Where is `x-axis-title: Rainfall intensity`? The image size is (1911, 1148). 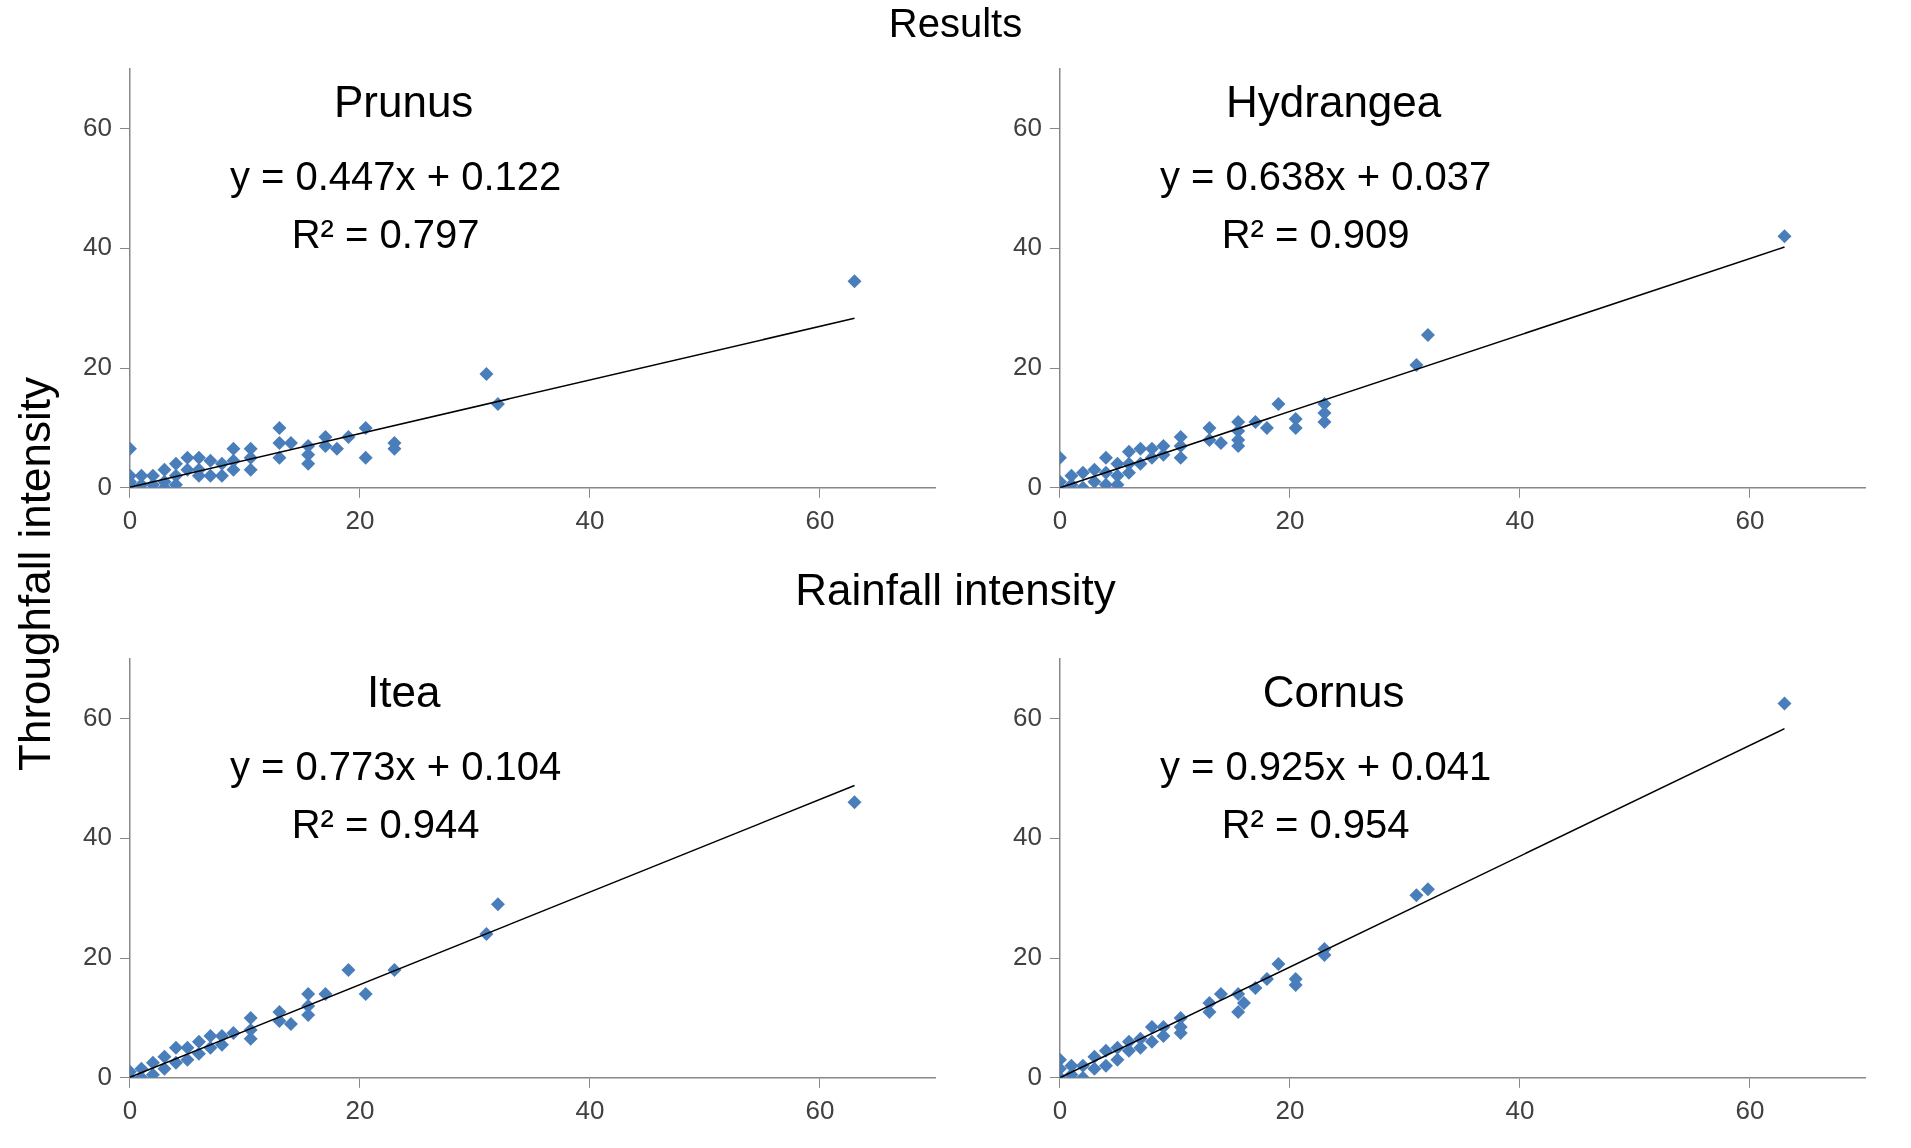
x-axis-title: Rainfall intensity is located at coordinates (955, 589).